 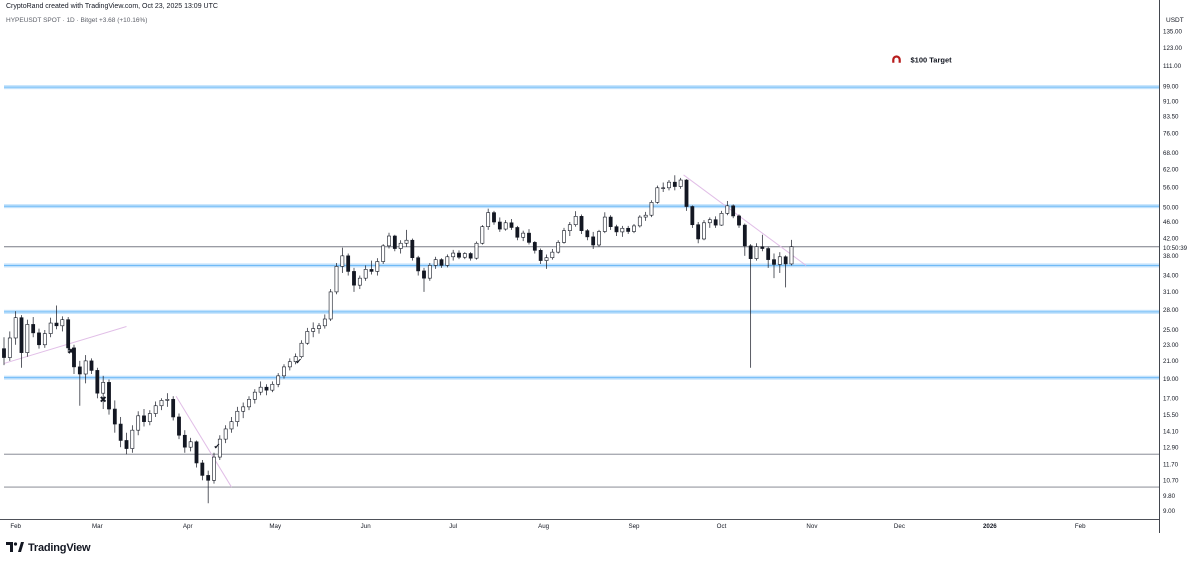 I want to click on price-tick-label: 12.90, so click(x=1171, y=447).